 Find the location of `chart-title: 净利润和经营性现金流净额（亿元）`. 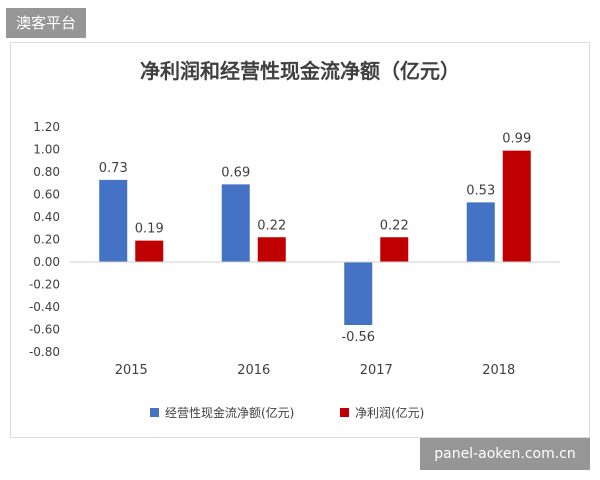

chart-title: 净利润和经营性现金流净额（亿元） is located at coordinates (300, 71).